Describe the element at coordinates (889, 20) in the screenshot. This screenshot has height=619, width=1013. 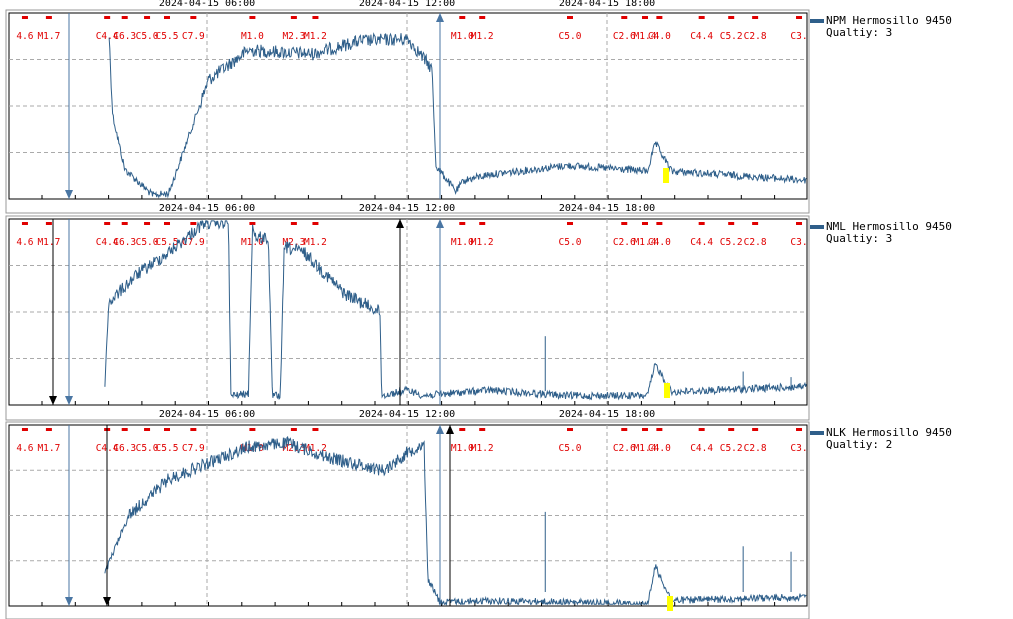
I see `station-name: NPM Hermosillo 9450` at that location.